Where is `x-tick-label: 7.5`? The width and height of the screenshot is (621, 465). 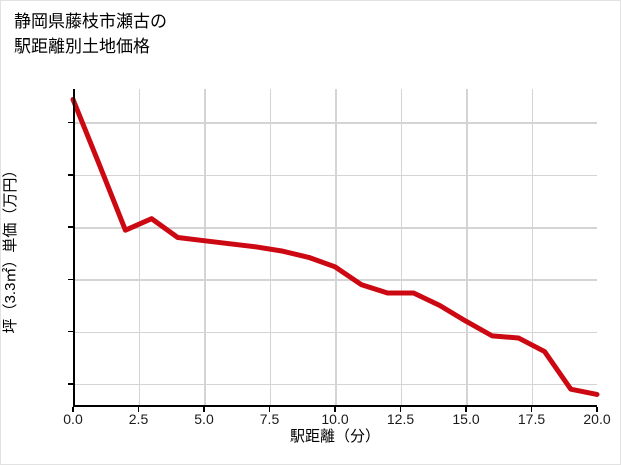
x-tick-label: 7.5 is located at coordinates (269, 419).